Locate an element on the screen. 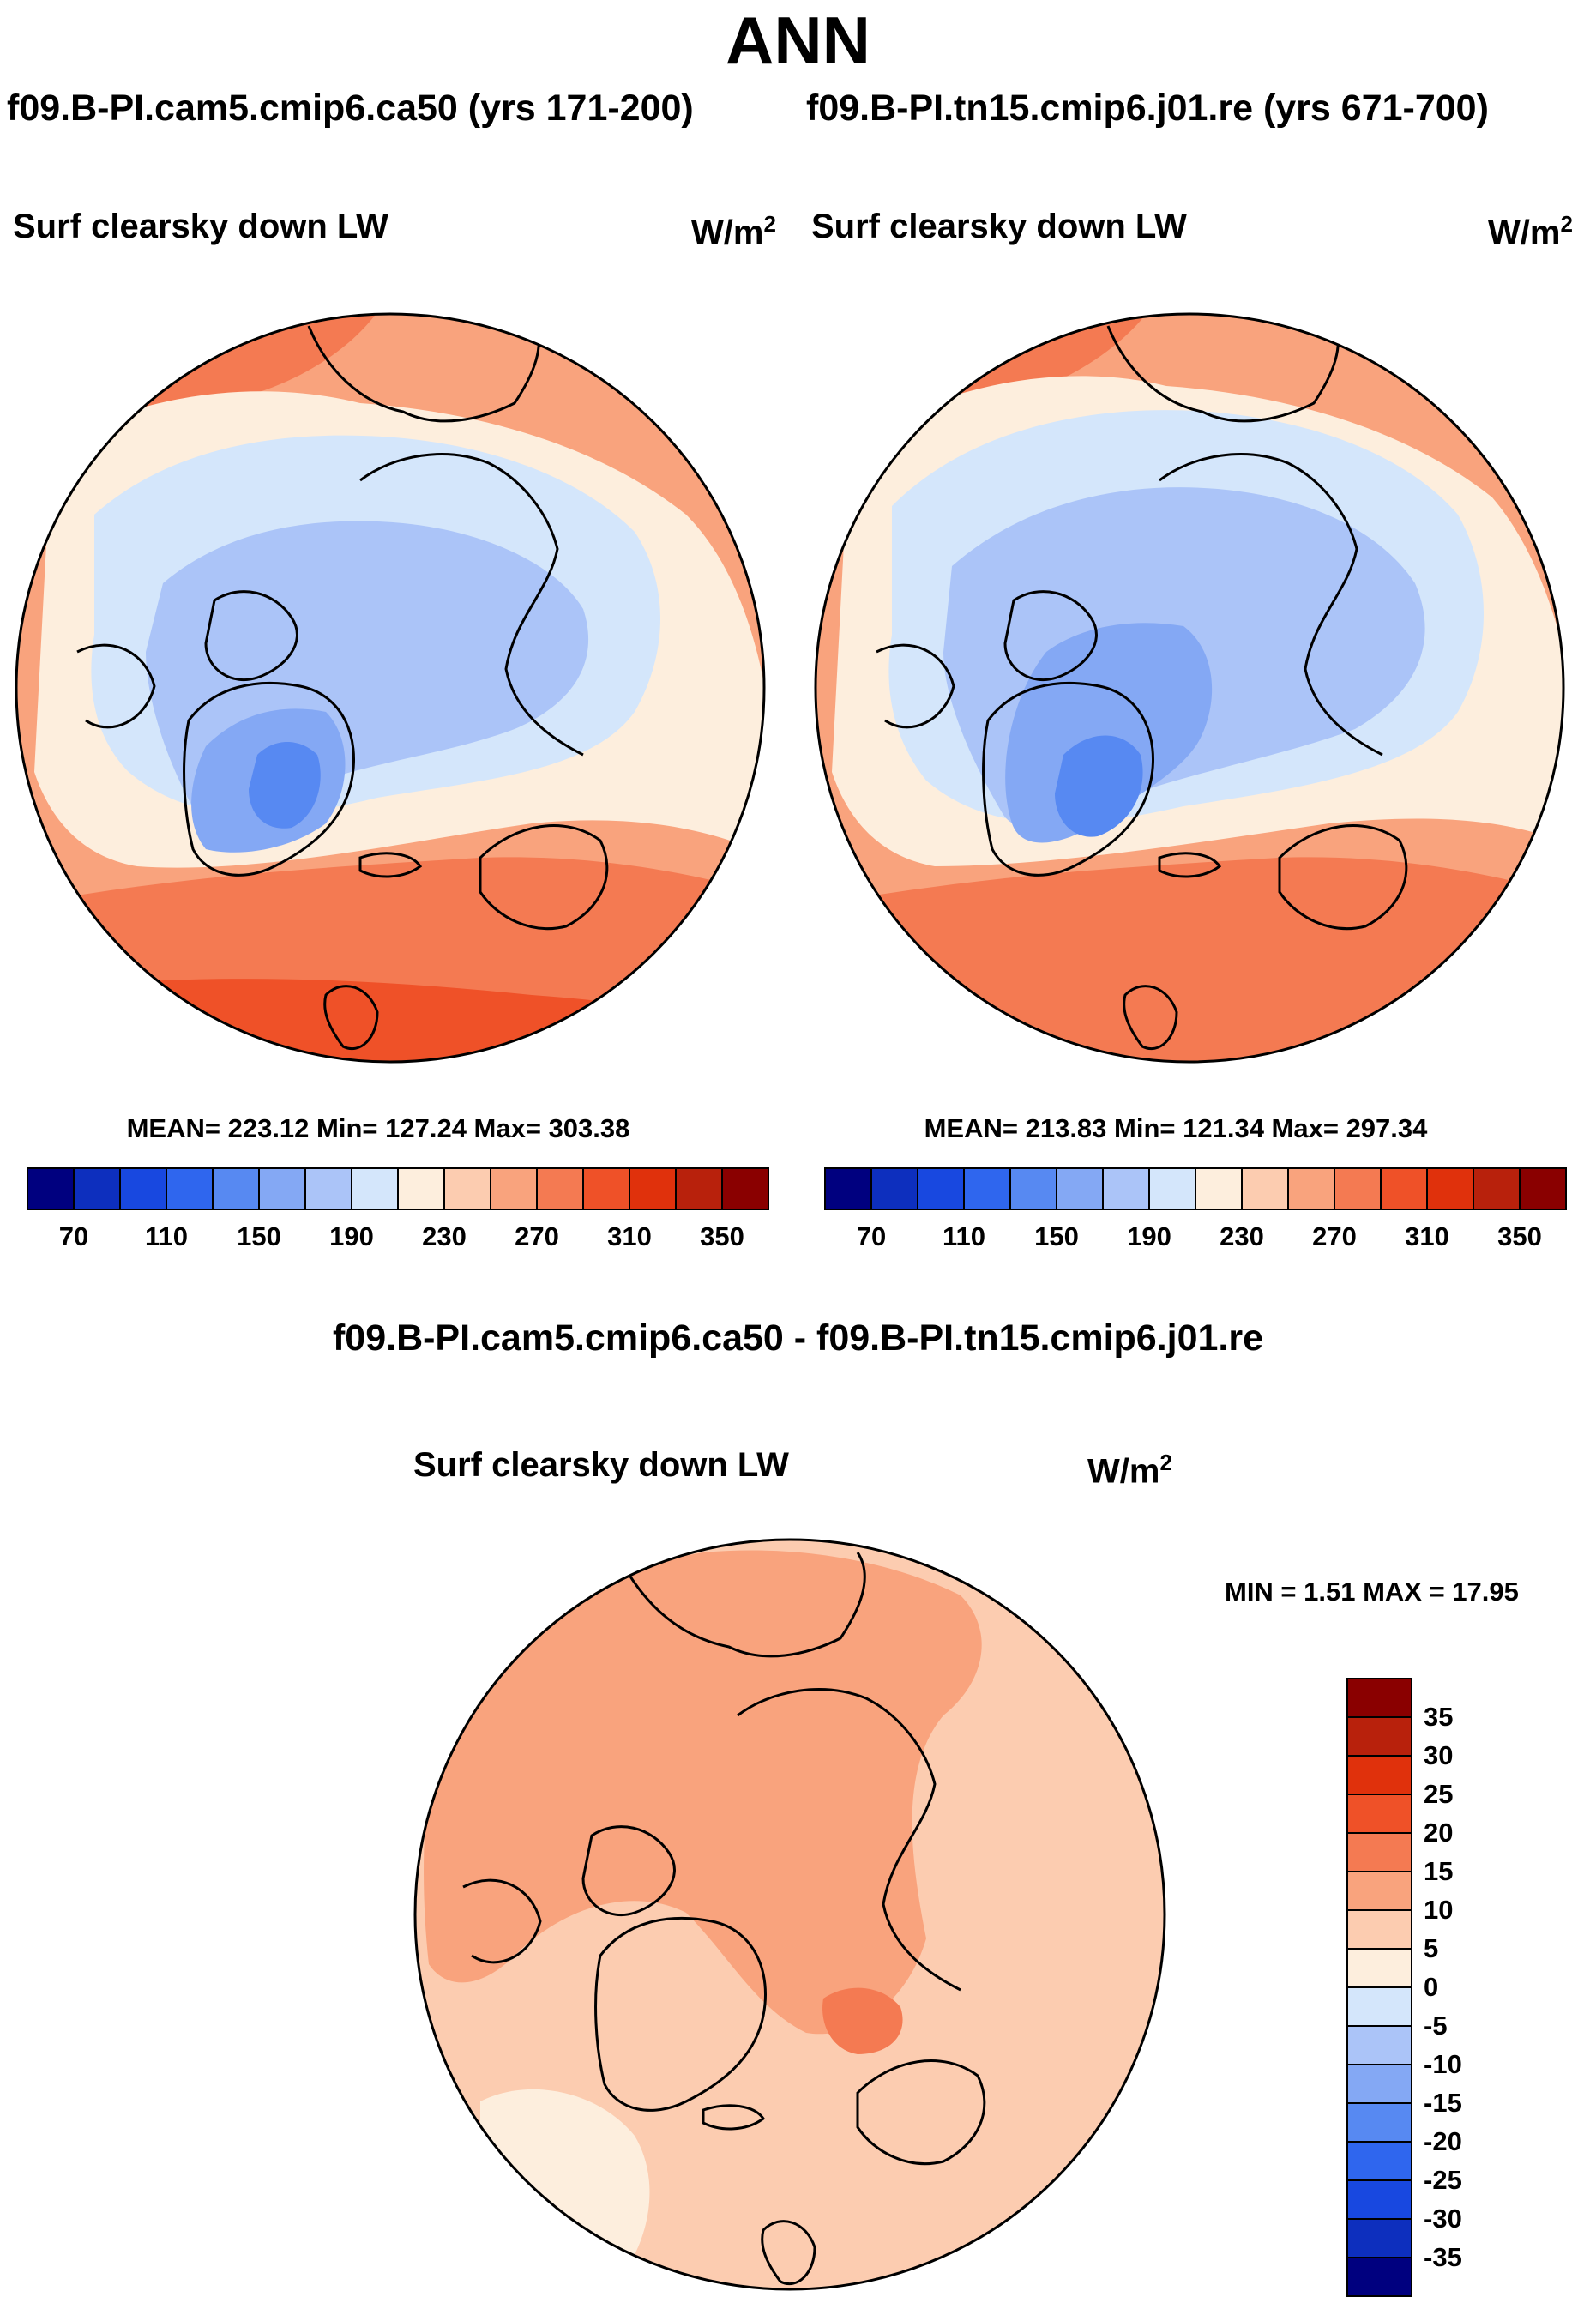  colorbar-tick-label: 20 is located at coordinates (1439, 1833).